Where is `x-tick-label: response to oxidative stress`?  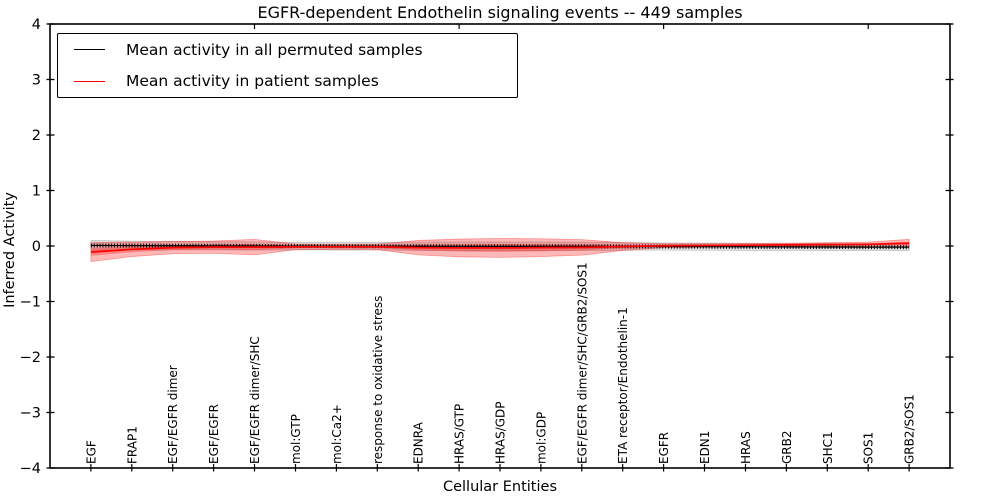 x-tick-label: response to oxidative stress is located at coordinates (378, 380).